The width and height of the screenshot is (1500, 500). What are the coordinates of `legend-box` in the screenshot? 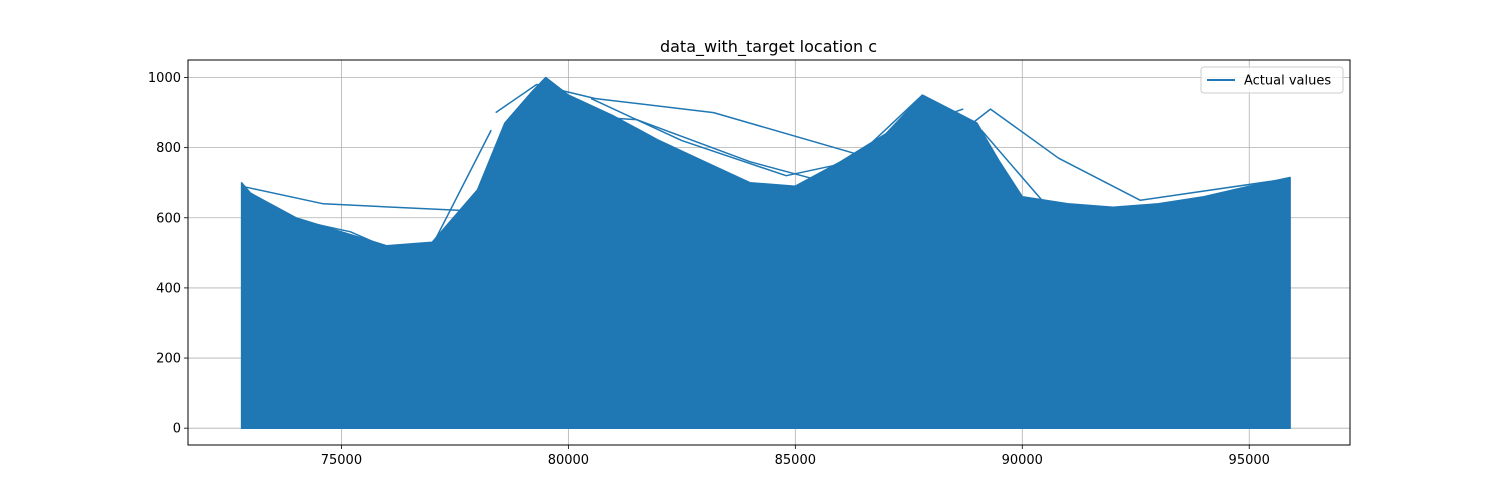 It's located at (1272, 80).